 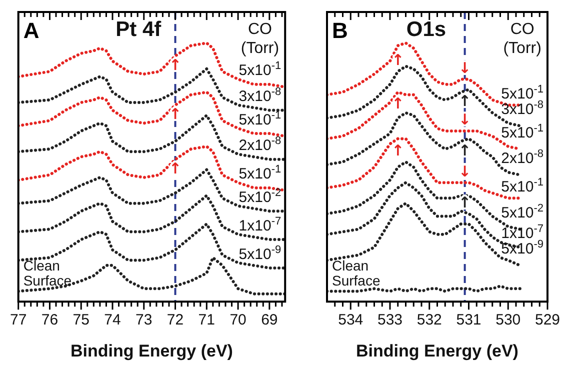 I want to click on chart-title: O1s, so click(x=426, y=29).